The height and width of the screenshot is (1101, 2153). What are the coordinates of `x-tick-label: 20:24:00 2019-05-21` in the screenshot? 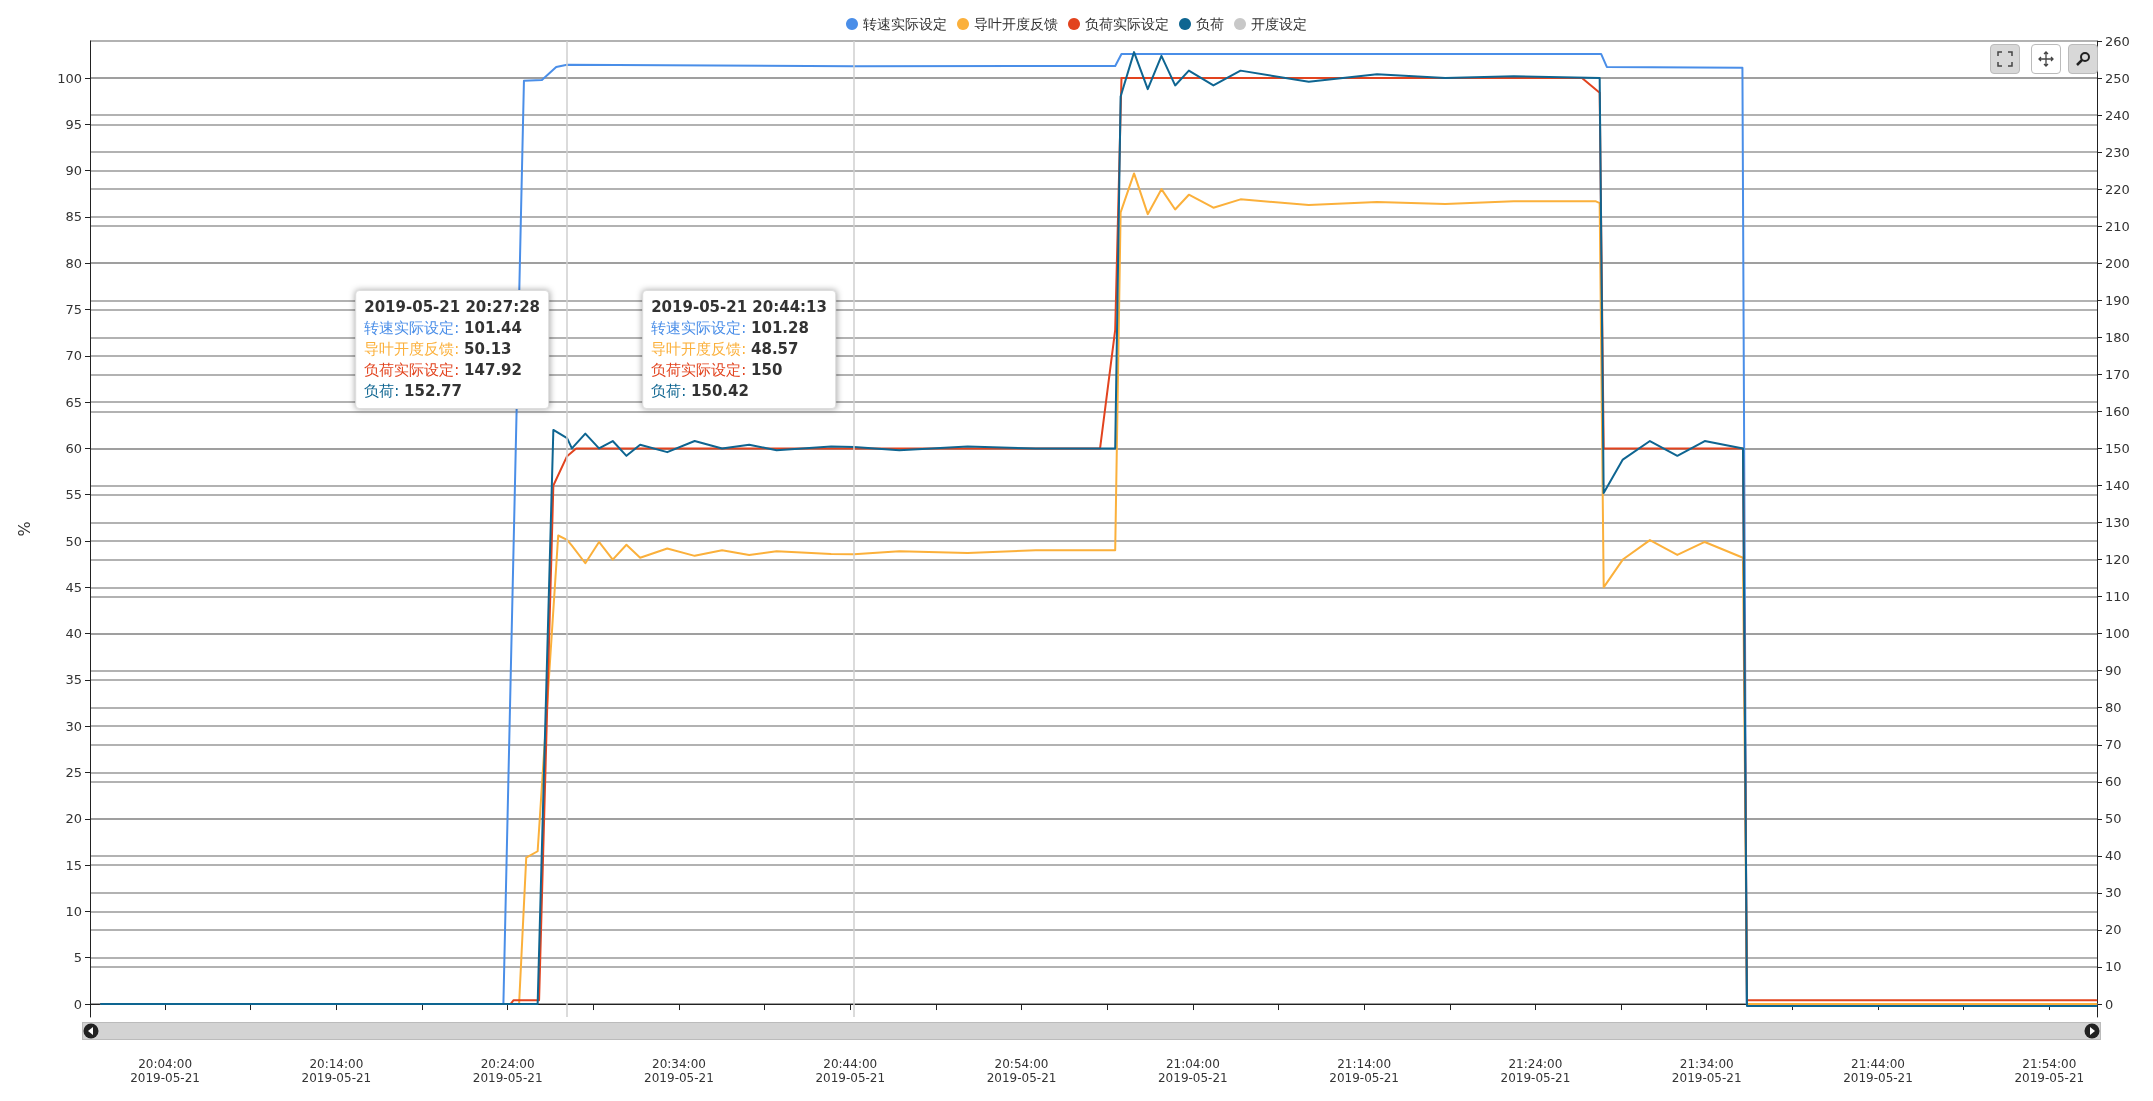 It's located at (507, 1071).